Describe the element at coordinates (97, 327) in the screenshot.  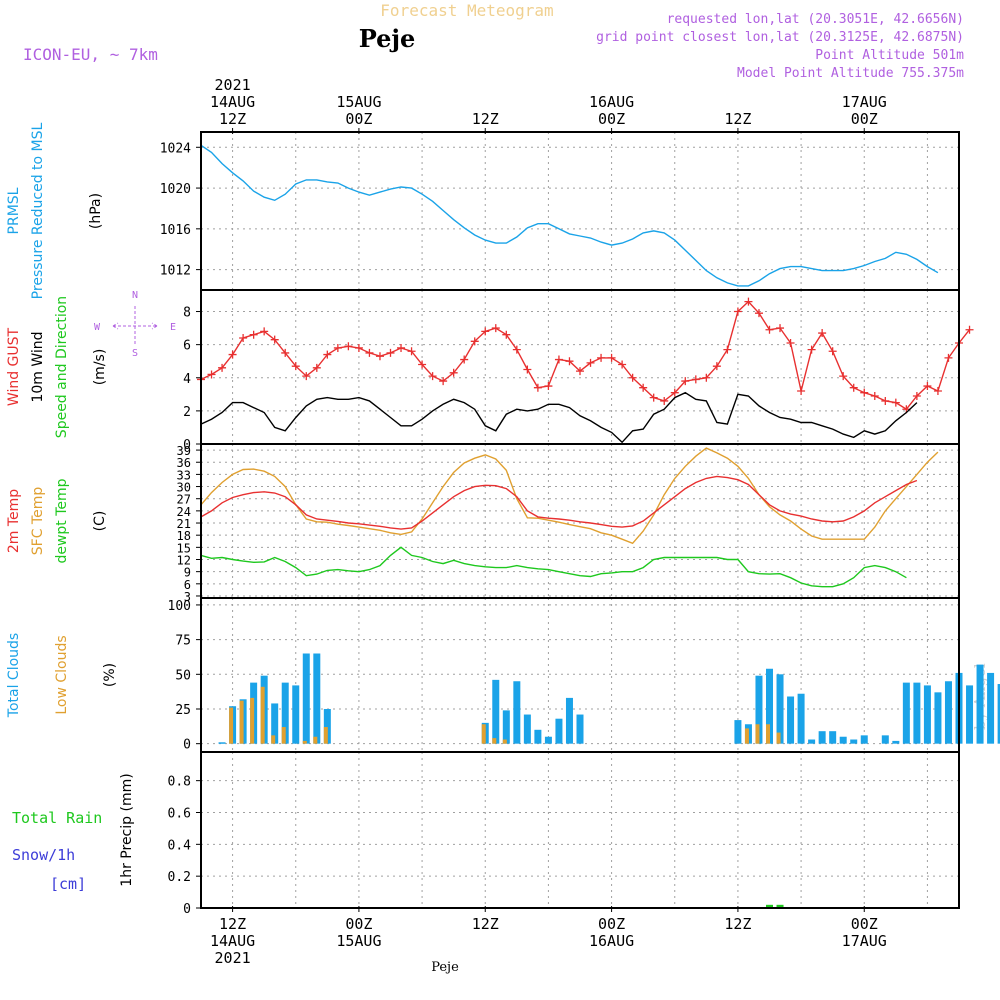
I see `compass-west: W` at that location.